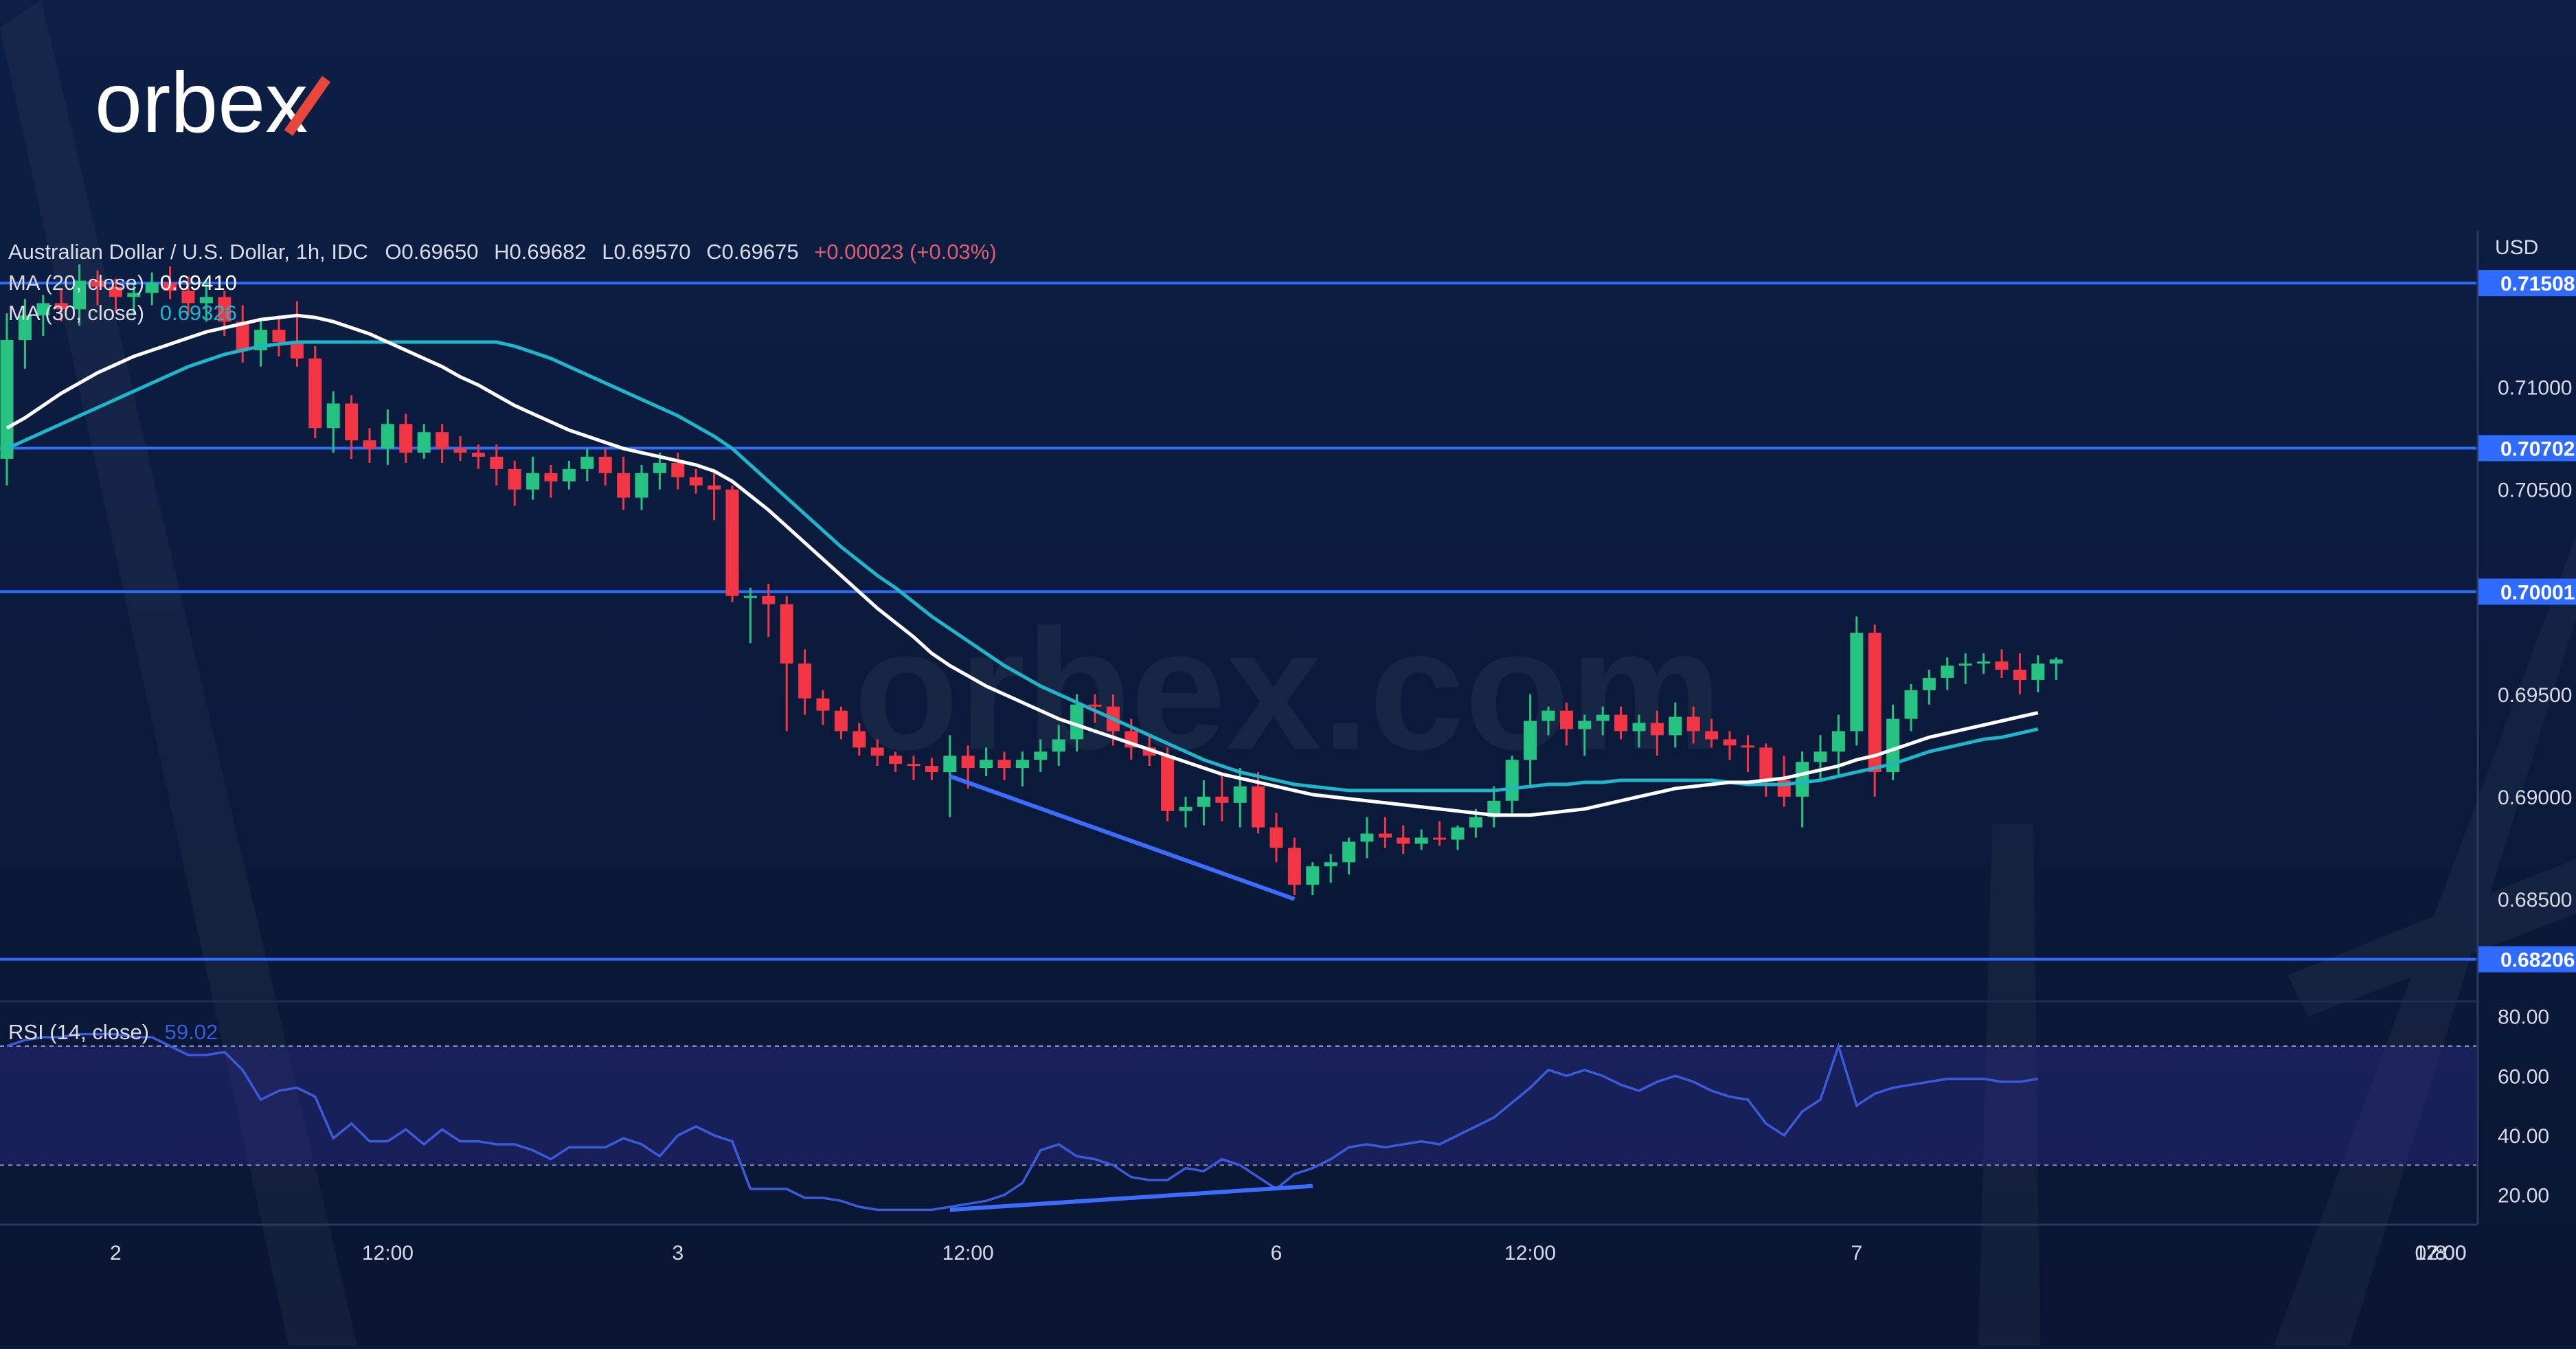 The image size is (2576, 1349). Describe the element at coordinates (76, 313) in the screenshot. I see `ma30-label: MA (30, close)` at that location.